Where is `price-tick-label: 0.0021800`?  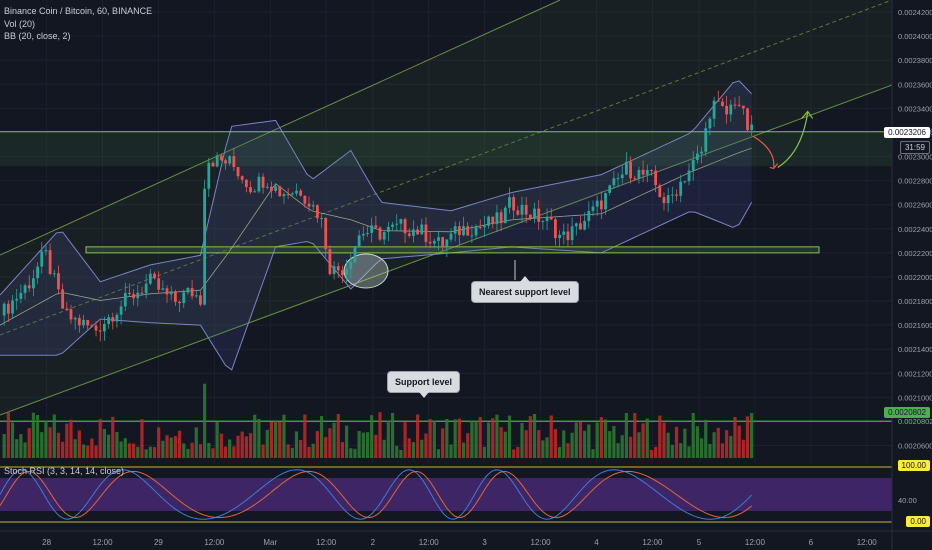 price-tick-label: 0.0021800 is located at coordinates (915, 301).